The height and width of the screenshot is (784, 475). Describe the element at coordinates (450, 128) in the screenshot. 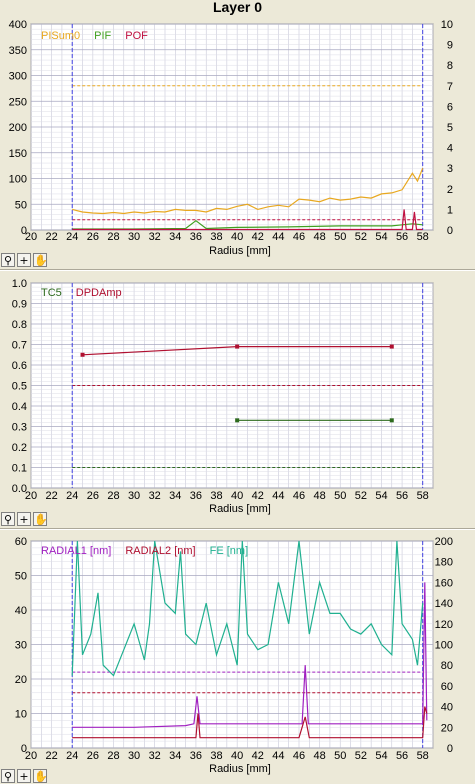

I see `y-tick-label-right: 5` at that location.